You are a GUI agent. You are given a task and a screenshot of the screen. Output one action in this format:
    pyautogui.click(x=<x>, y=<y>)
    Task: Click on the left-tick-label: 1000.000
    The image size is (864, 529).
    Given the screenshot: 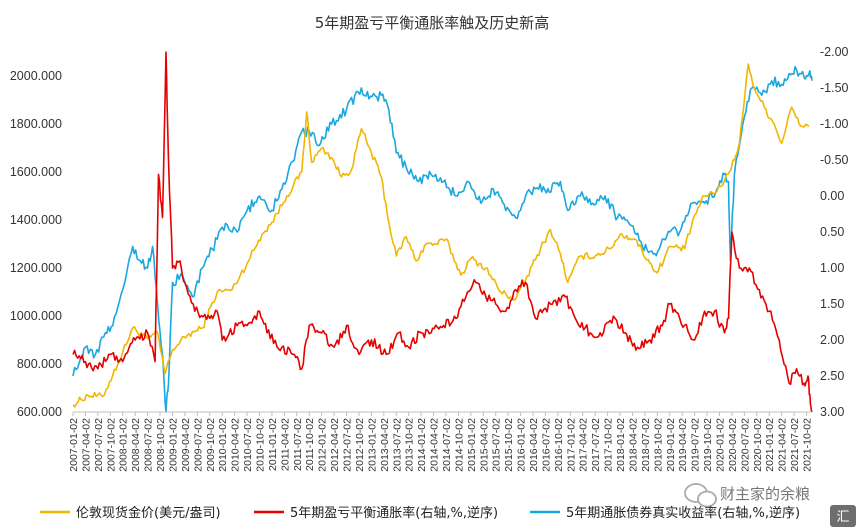 What is the action you would take?
    pyautogui.click(x=36, y=316)
    